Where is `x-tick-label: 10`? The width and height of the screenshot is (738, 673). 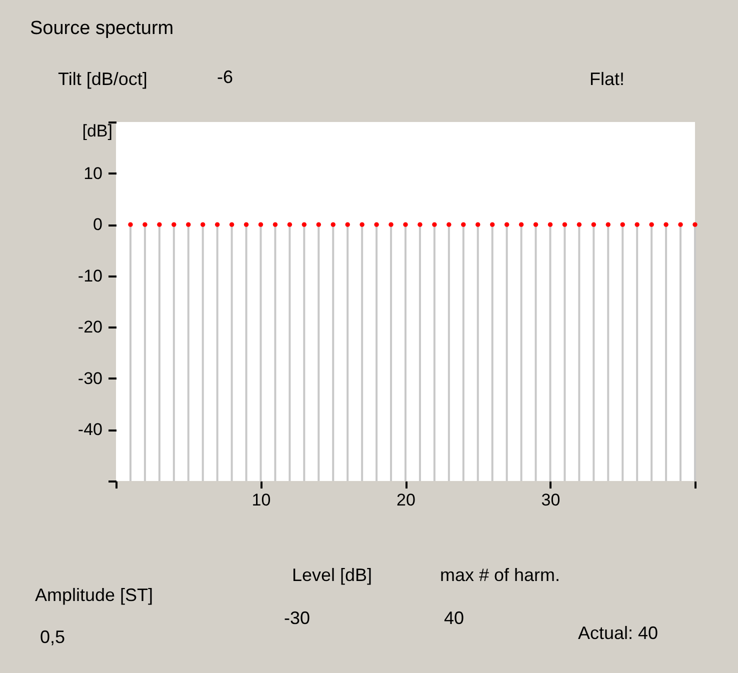 x-tick-label: 10 is located at coordinates (261, 500).